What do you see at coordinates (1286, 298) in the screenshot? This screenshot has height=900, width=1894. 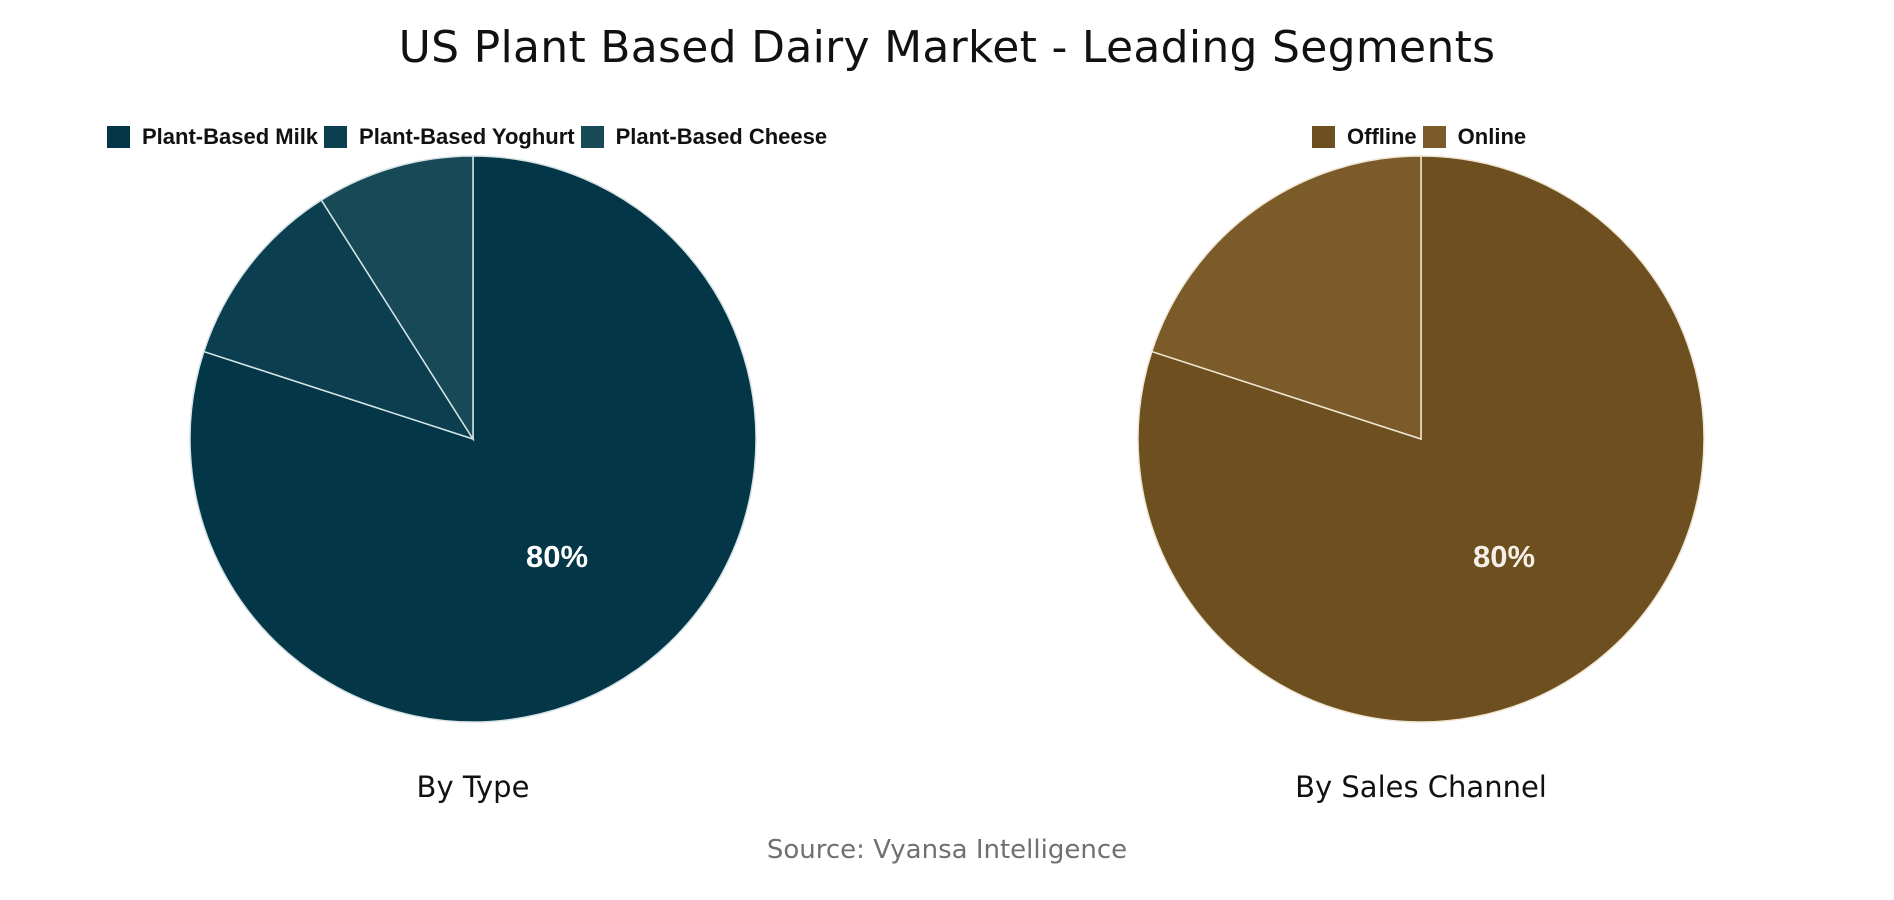 I see `pie-slice-online` at bounding box center [1286, 298].